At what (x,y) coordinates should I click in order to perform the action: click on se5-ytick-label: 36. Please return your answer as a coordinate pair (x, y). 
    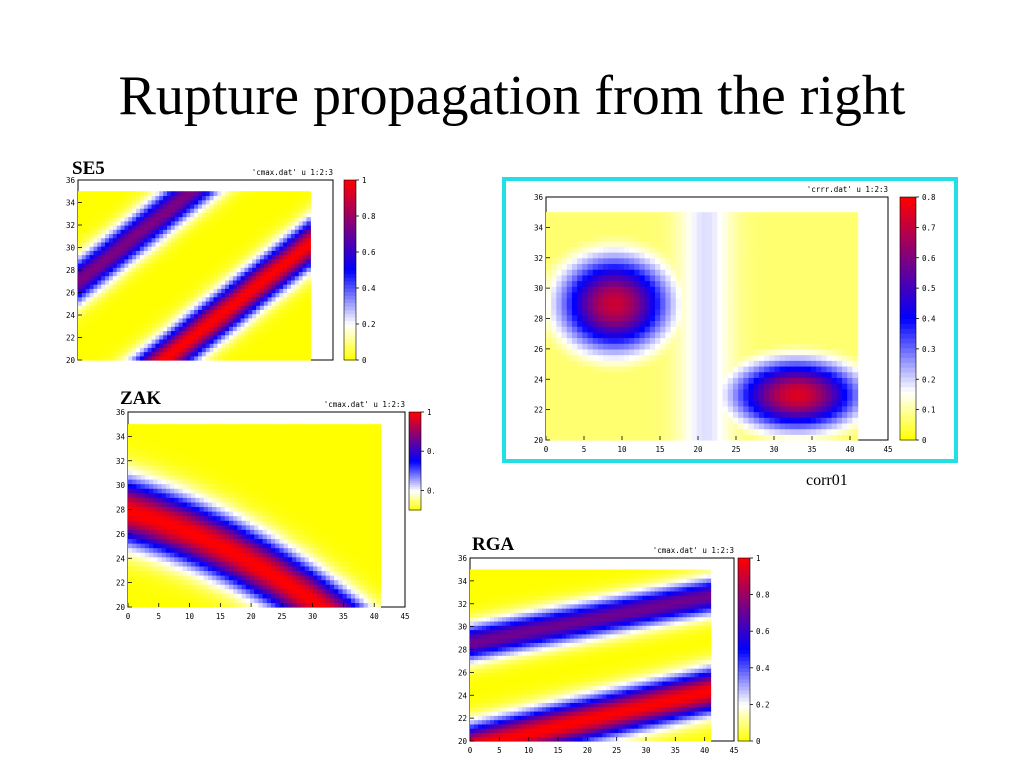
    Looking at the image, I should click on (71, 180).